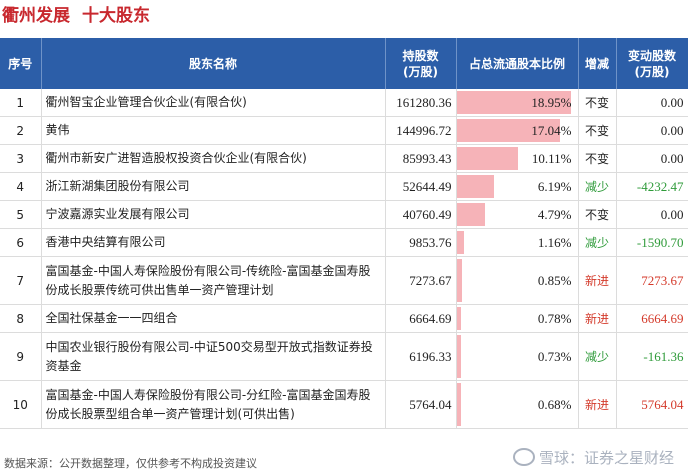 The width and height of the screenshot is (688, 471). Describe the element at coordinates (21, 356) in the screenshot. I see `cell-seq: 9` at that location.